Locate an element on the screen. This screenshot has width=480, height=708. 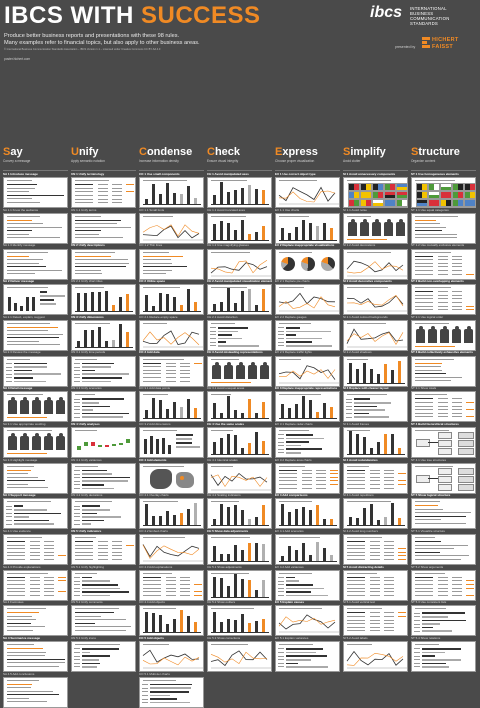
rule-card: SA 4 Summarize message is located at coordinates (35, 655).